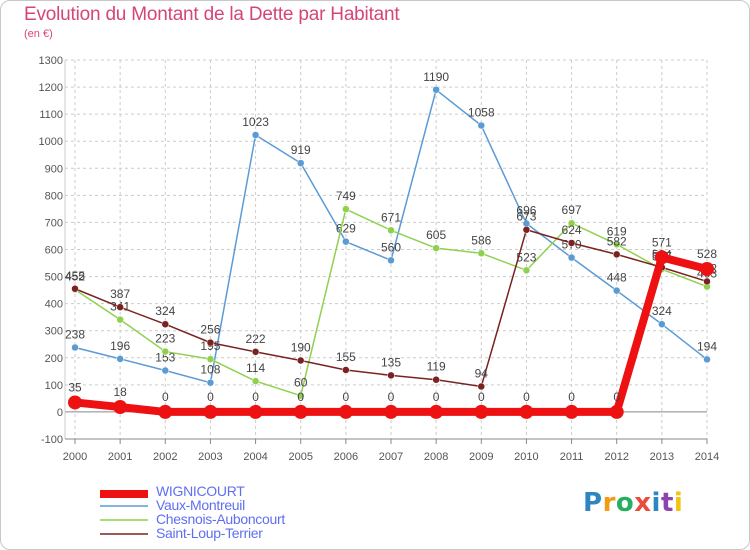 Image resolution: width=750 pixels, height=550 pixels. What do you see at coordinates (38, 34) in the screenshot?
I see `chart-subtitle: (en €)` at bounding box center [38, 34].